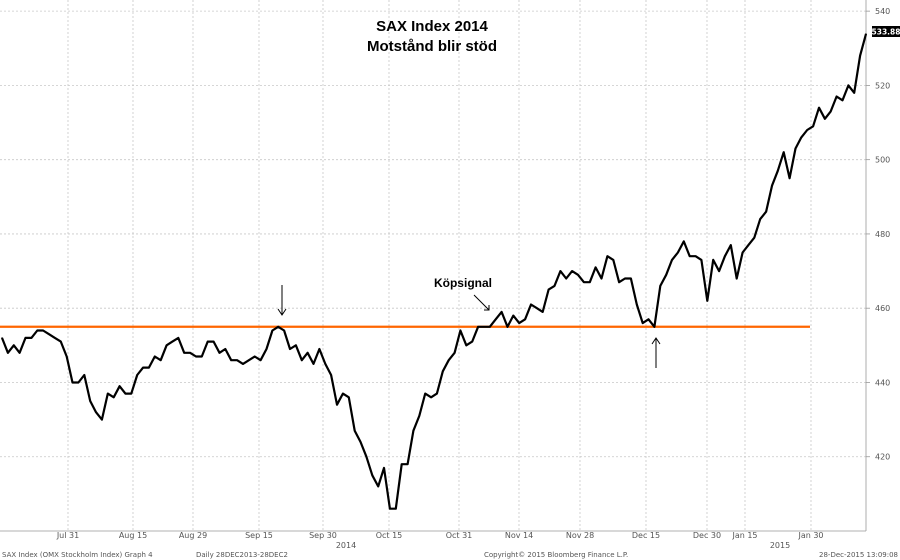 The image size is (900, 560). Describe the element at coordinates (556, 555) in the screenshot. I see `footer-center-right: Copyright© 2015 Bloomberg Finance L.P.` at that location.